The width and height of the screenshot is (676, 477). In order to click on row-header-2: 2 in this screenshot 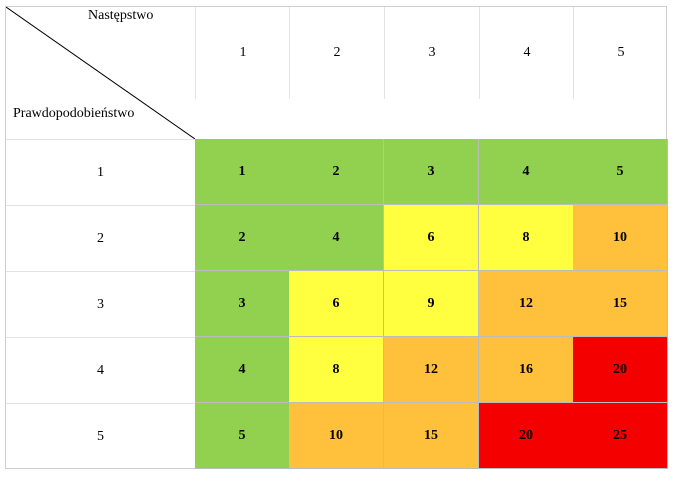, I will do `click(100, 238)`.